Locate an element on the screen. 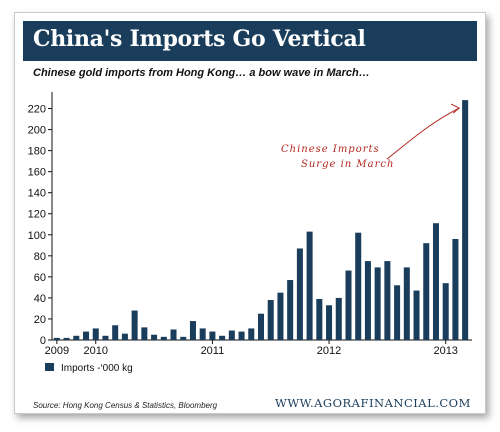 This screenshot has height=432, width=500. annotation-arrowhead is located at coordinates (455, 108).